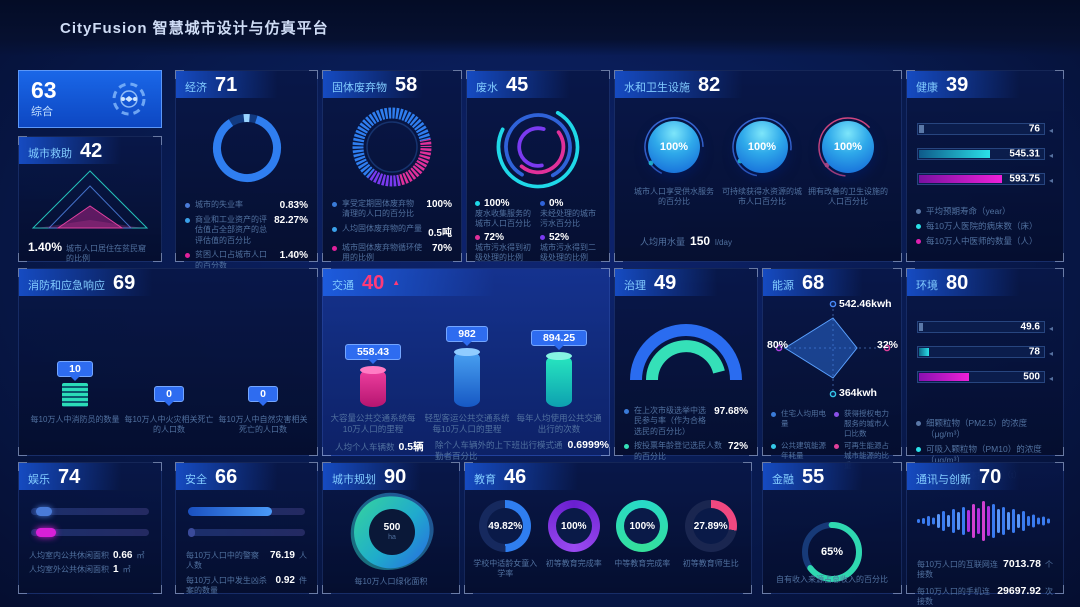 The image size is (1080, 607). I want to click on legend-label: 废水收集服务的城市人口百分比, so click(503, 219).